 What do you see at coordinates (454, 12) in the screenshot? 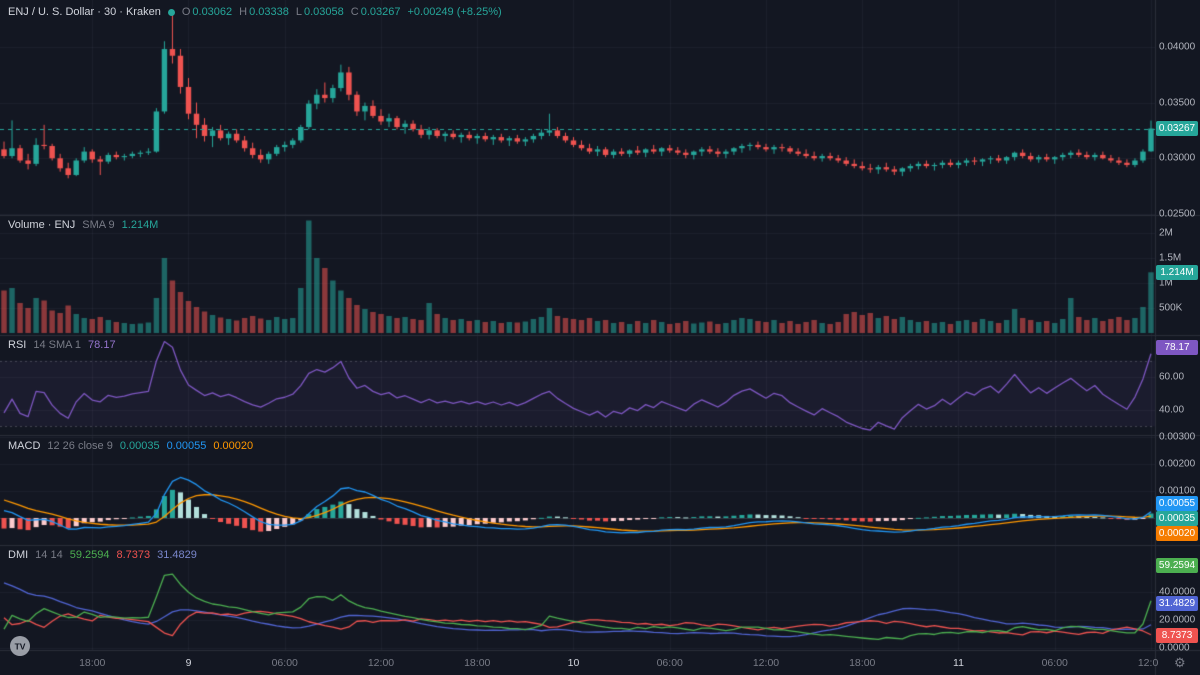
I see `price-change: +0.00249 (+8.25%)` at bounding box center [454, 12].